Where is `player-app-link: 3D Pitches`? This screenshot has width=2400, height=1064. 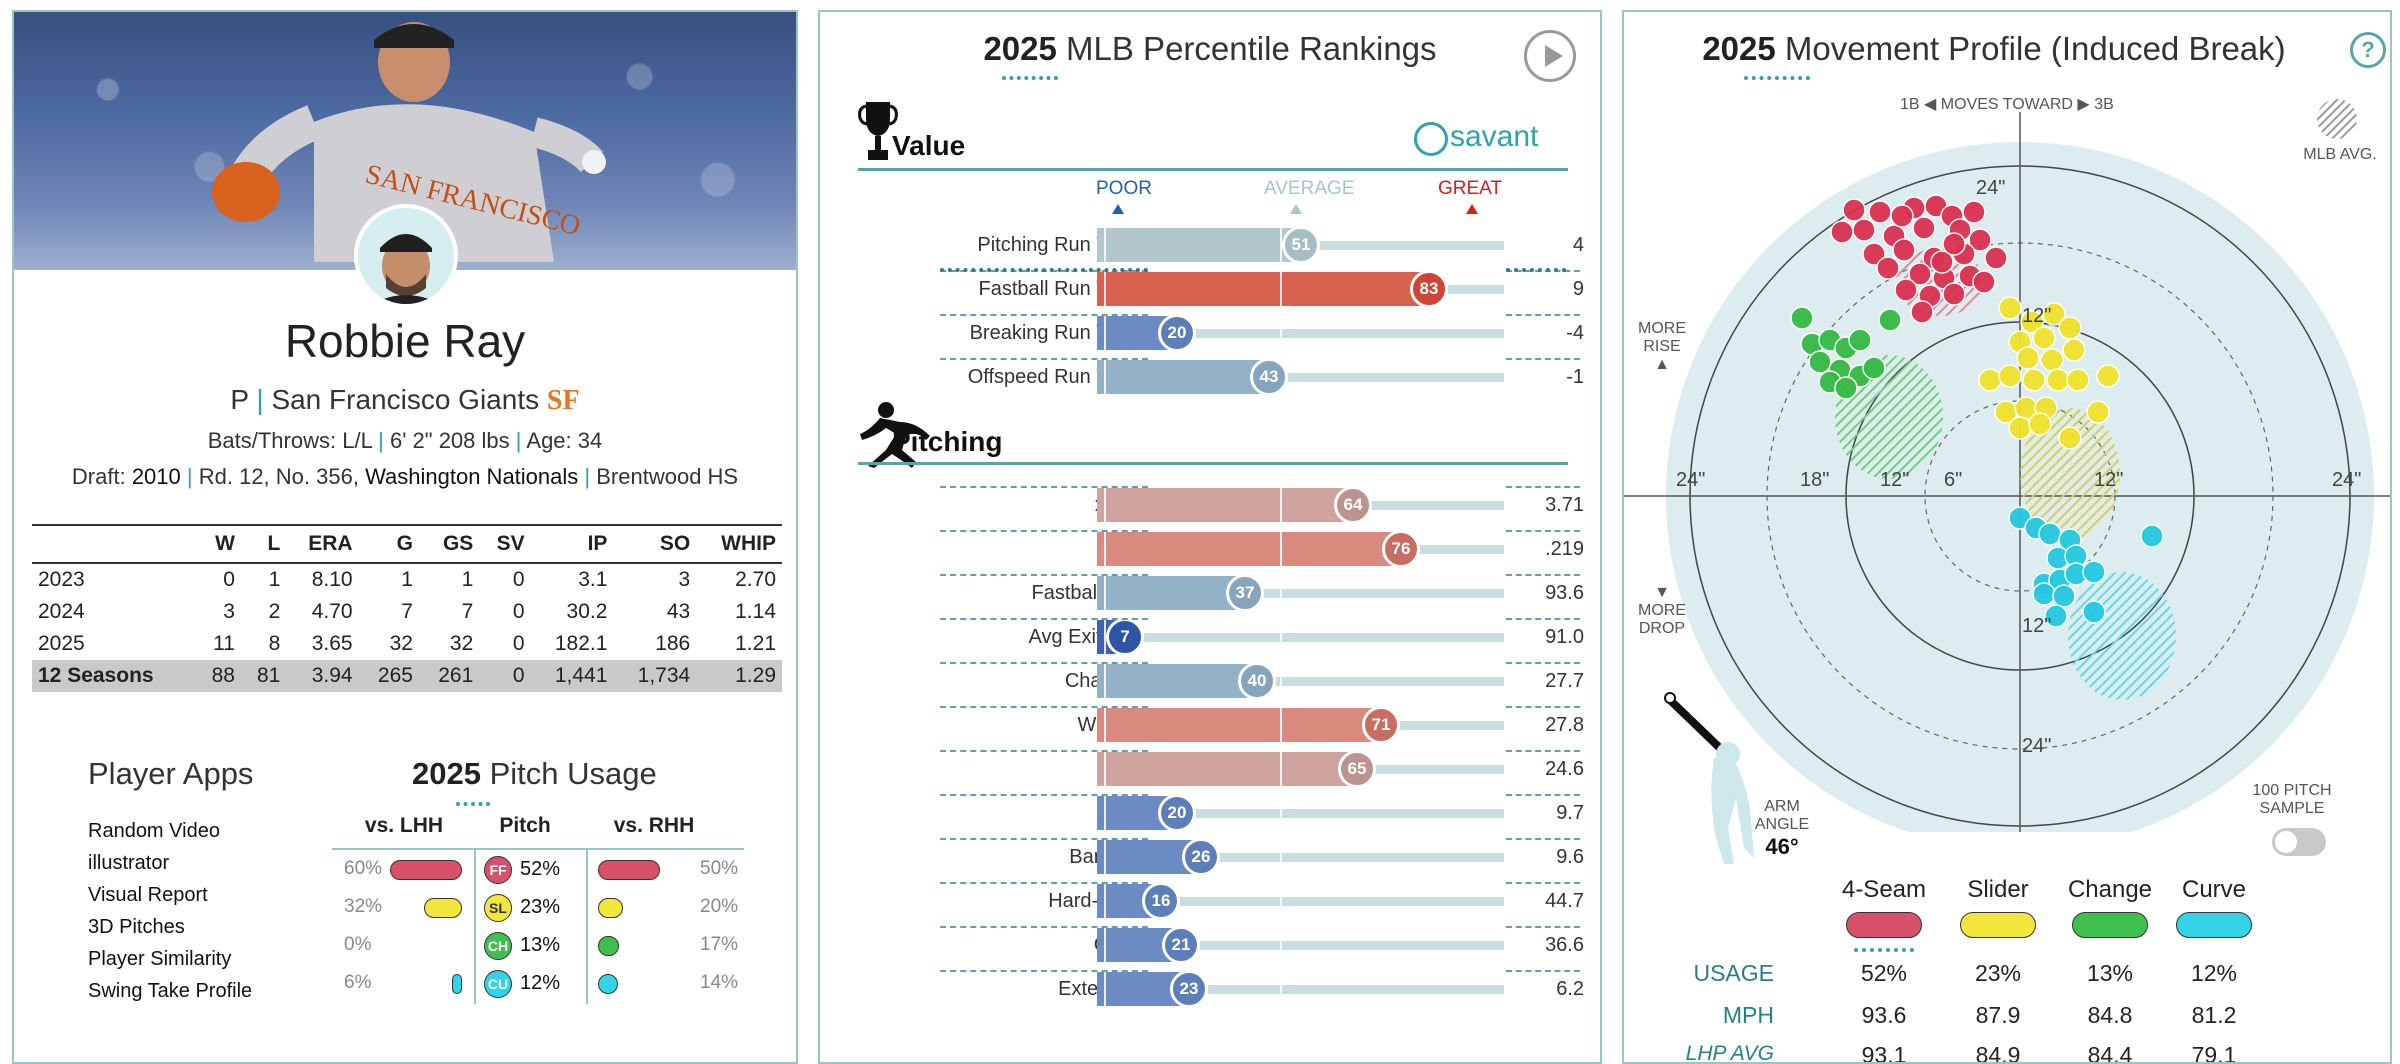 player-app-link: 3D Pitches is located at coordinates (136, 927).